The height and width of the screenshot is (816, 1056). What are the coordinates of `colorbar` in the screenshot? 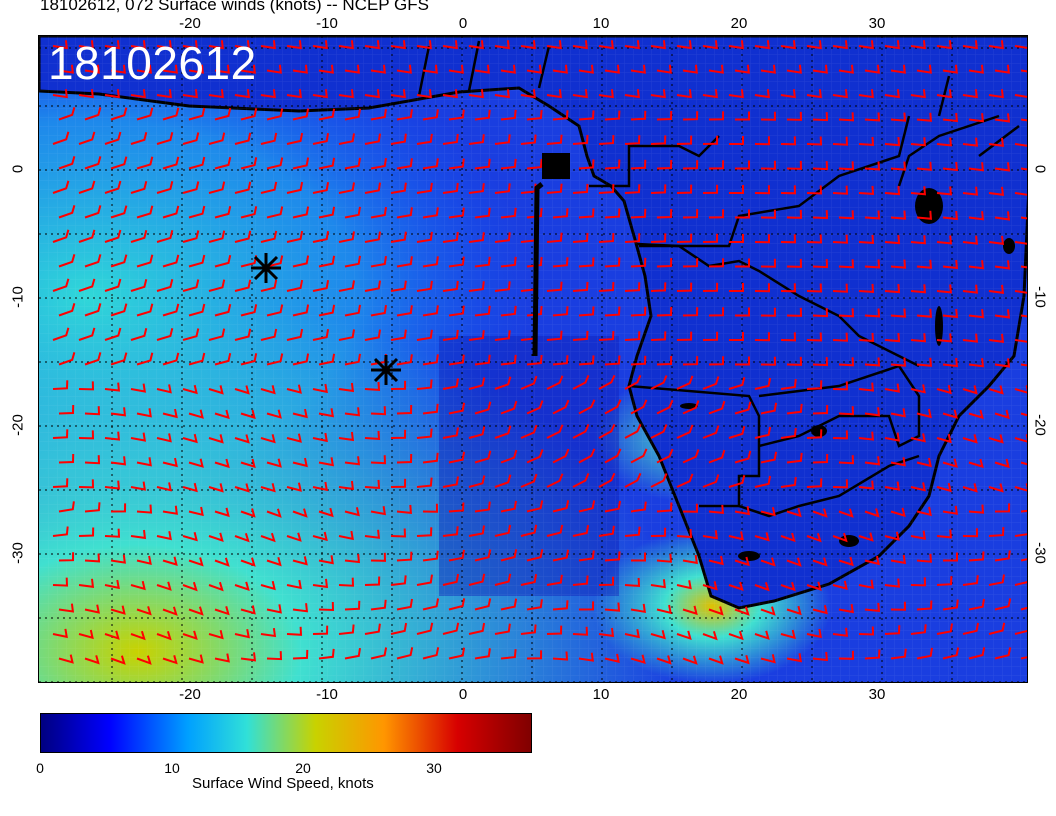 It's located at (286, 733).